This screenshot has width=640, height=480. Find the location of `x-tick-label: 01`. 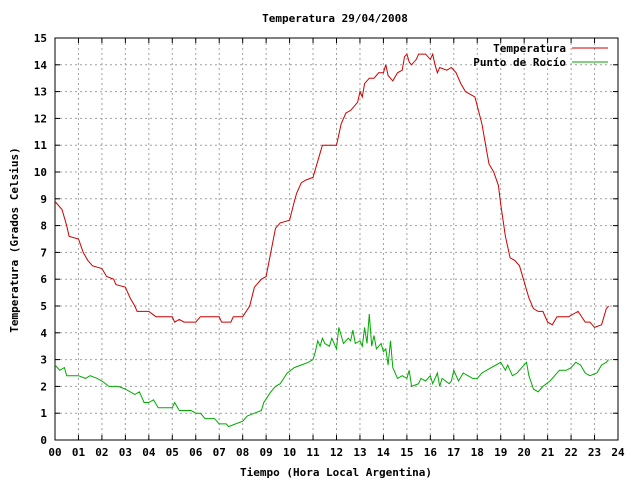

x-tick-label: 01 is located at coordinates (79, 452).